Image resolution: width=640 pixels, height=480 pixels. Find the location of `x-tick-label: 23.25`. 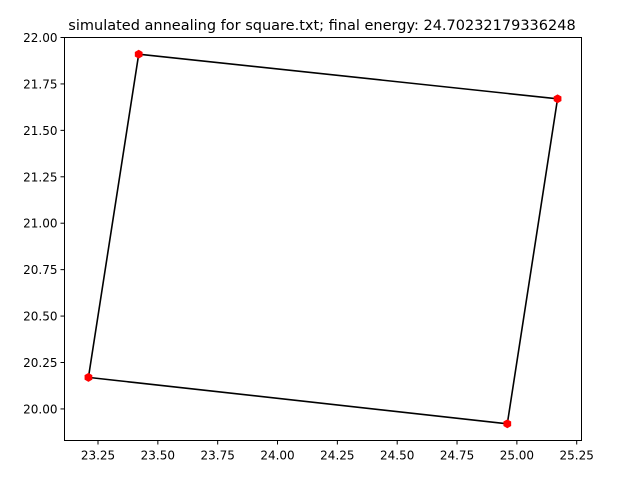

x-tick-label: 23.25 is located at coordinates (98, 456).